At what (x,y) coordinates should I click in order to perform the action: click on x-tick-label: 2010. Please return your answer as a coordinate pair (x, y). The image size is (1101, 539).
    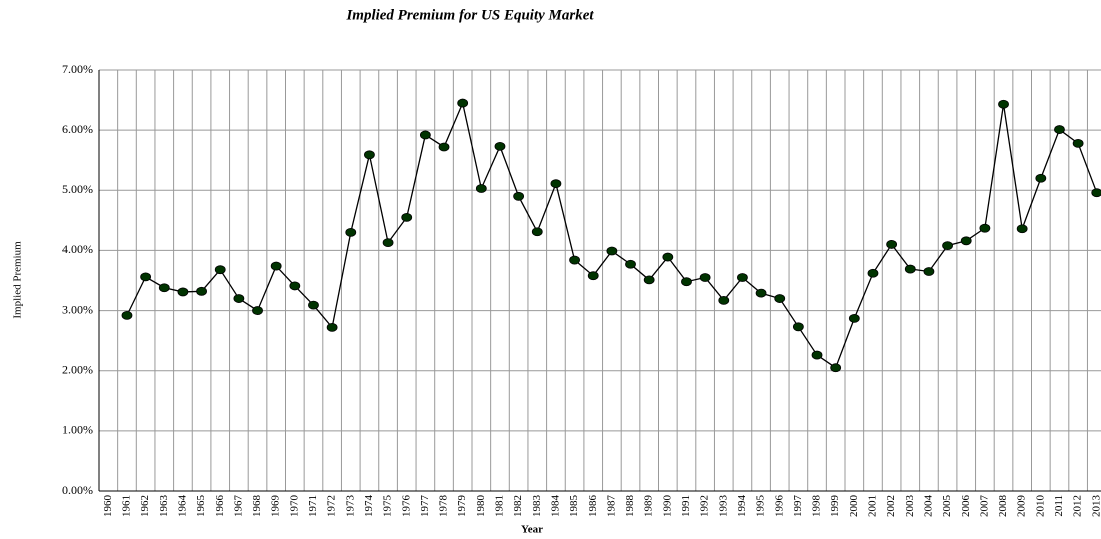
    Looking at the image, I should click on (1040, 506).